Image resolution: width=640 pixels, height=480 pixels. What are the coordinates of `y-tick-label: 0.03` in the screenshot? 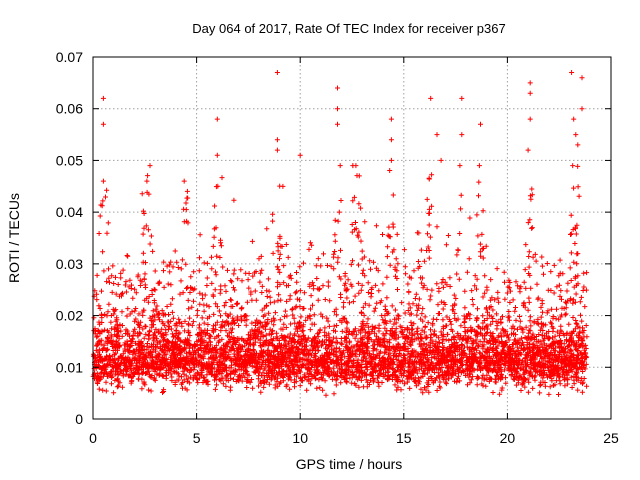 It's located at (69, 264).